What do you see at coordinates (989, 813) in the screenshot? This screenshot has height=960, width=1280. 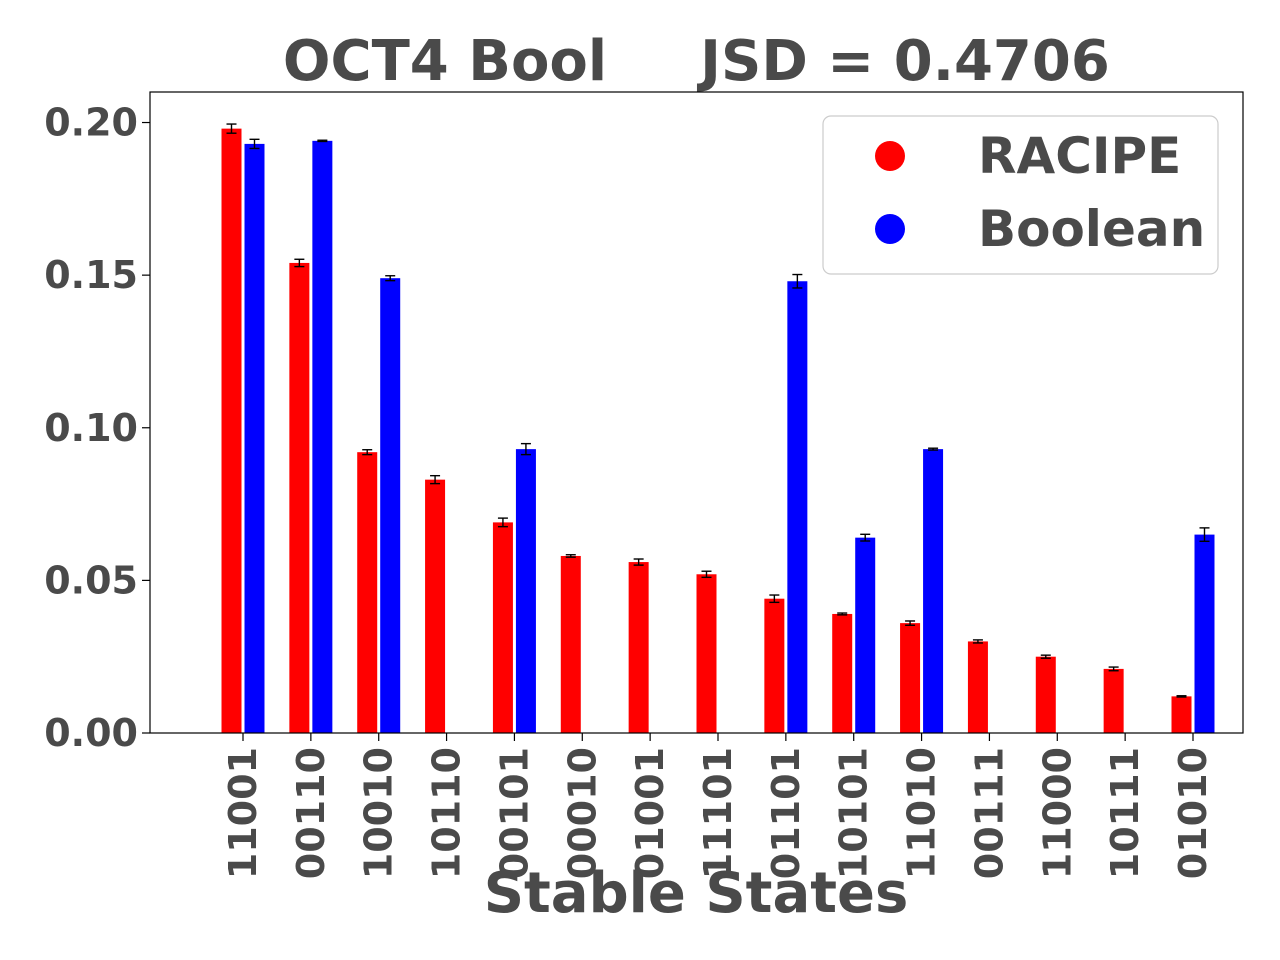 I see `x-tick-label: 00111` at bounding box center [989, 813].